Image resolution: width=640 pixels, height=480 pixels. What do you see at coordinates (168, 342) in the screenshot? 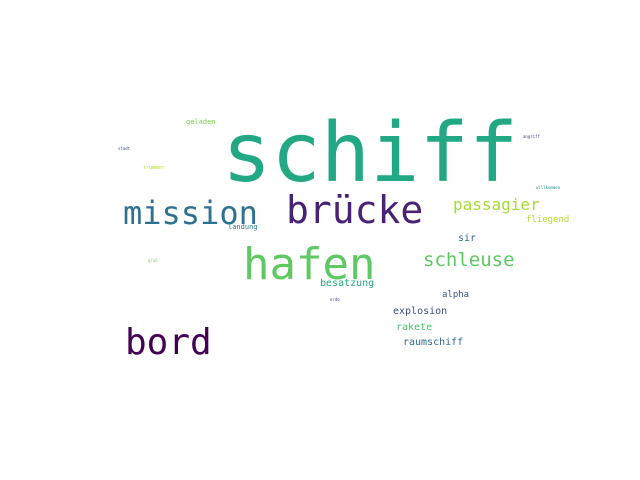
I see `word-bord: bord` at bounding box center [168, 342].